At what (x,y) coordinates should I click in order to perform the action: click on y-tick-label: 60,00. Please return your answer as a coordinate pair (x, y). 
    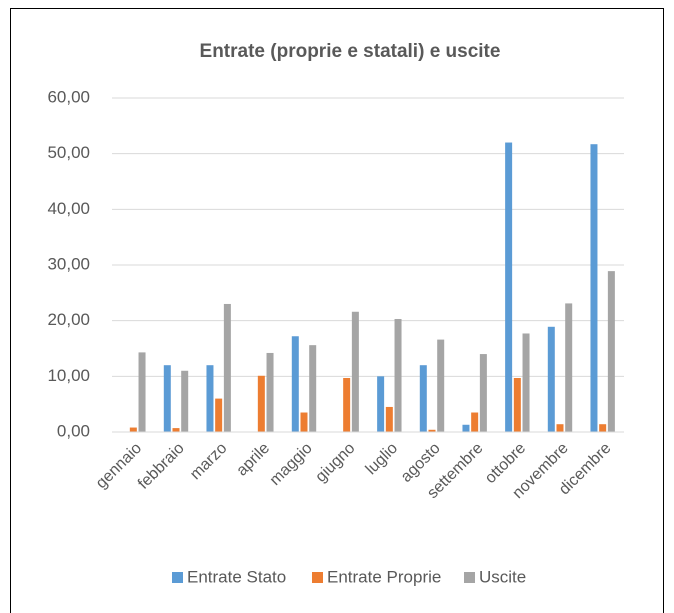
    Looking at the image, I should click on (68, 96).